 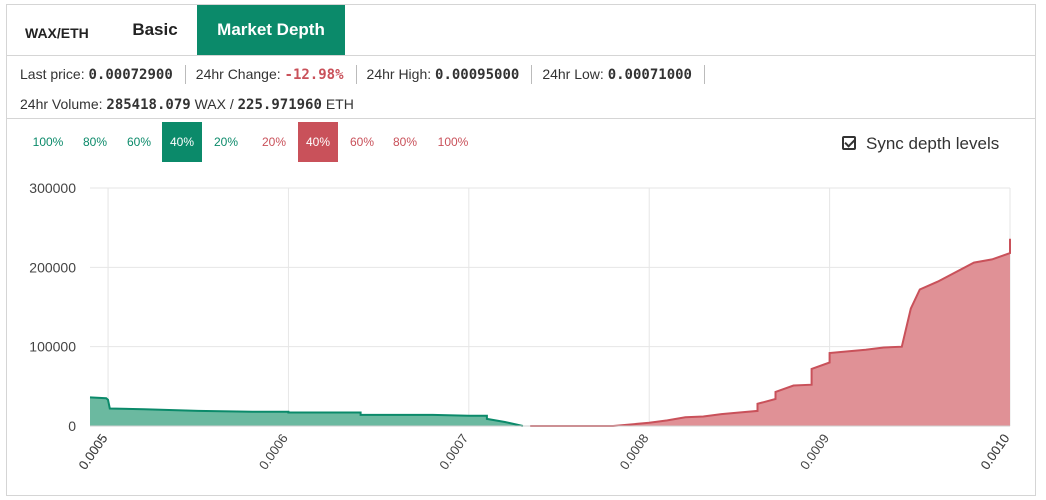 I want to click on y-tick-label: 0, so click(x=72, y=426).